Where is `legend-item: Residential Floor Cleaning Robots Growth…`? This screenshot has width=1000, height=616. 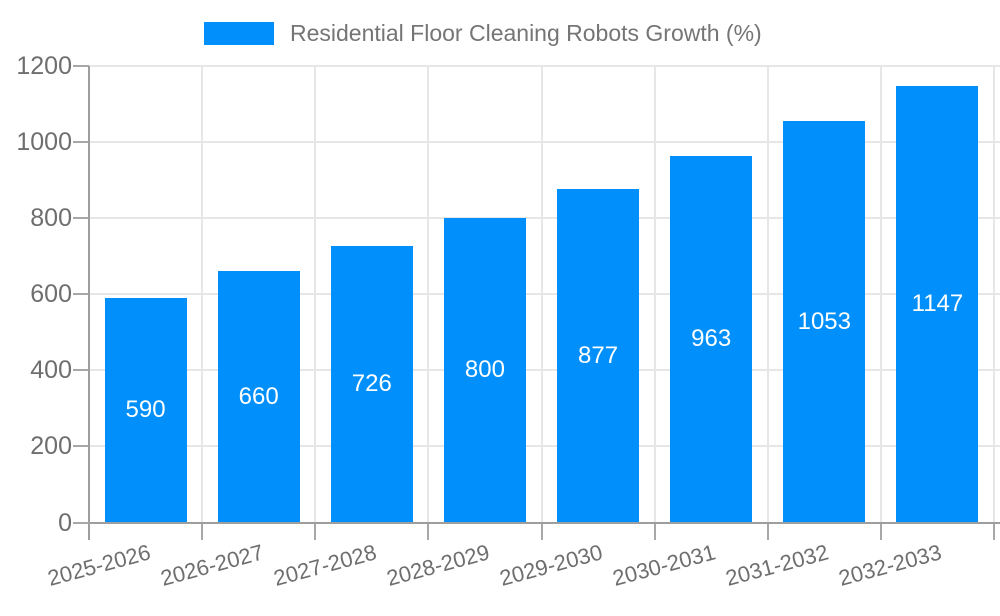
legend-item: Residential Floor Cleaning Robots Growth… is located at coordinates (483, 33).